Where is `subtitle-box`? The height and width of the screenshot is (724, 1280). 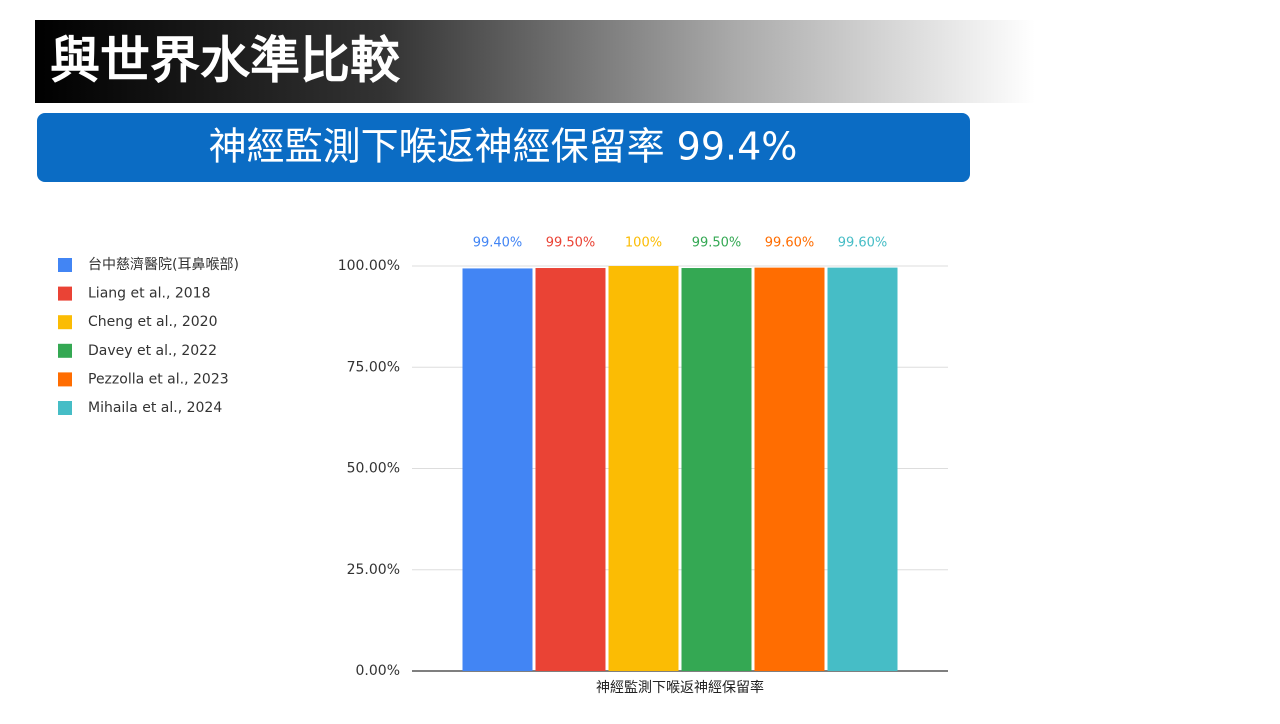 subtitle-box is located at coordinates (503, 147).